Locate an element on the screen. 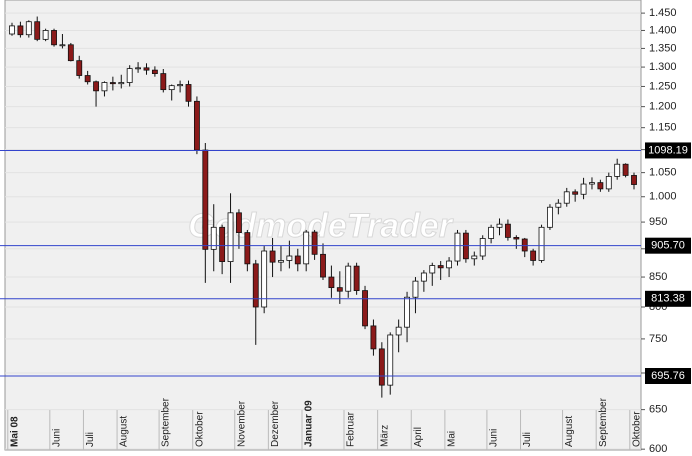 This screenshot has height=456, width=692. level-label: 1098.19 is located at coordinates (668, 150).